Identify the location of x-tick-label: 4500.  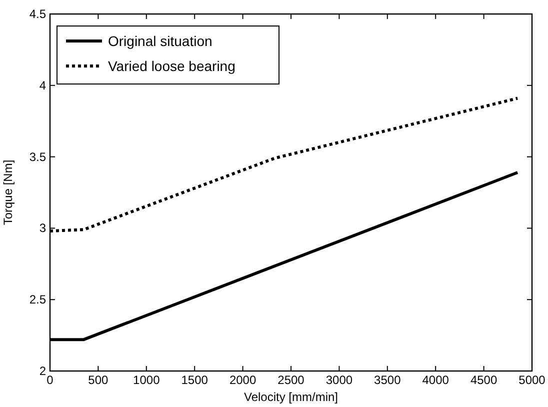
(484, 380).